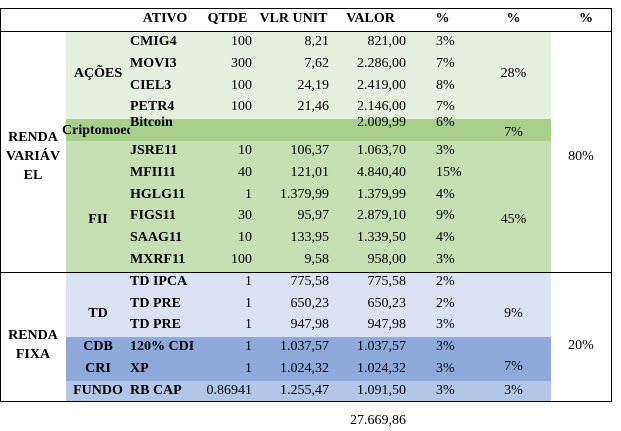  What do you see at coordinates (513, 313) in the screenshot?
I see `subtotal-td: 9%` at bounding box center [513, 313].